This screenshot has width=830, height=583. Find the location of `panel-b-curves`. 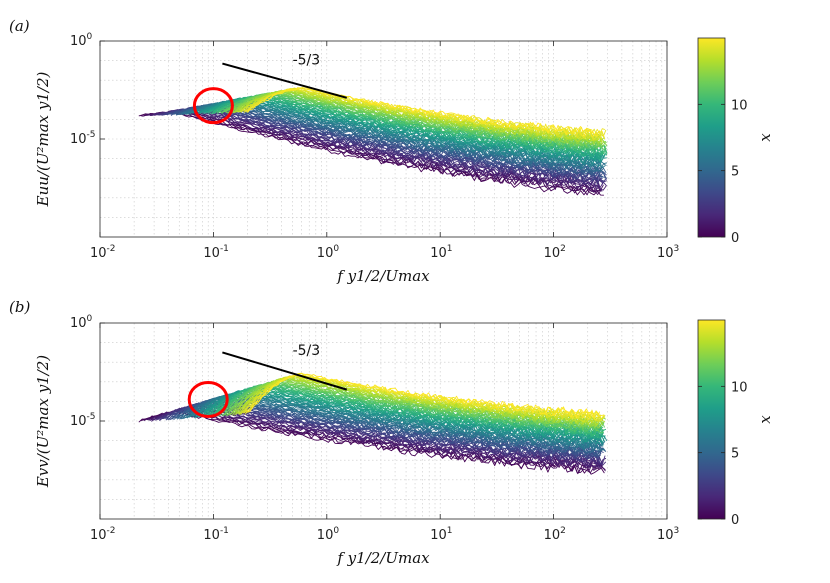

panel-b-curves is located at coordinates (373, 423).